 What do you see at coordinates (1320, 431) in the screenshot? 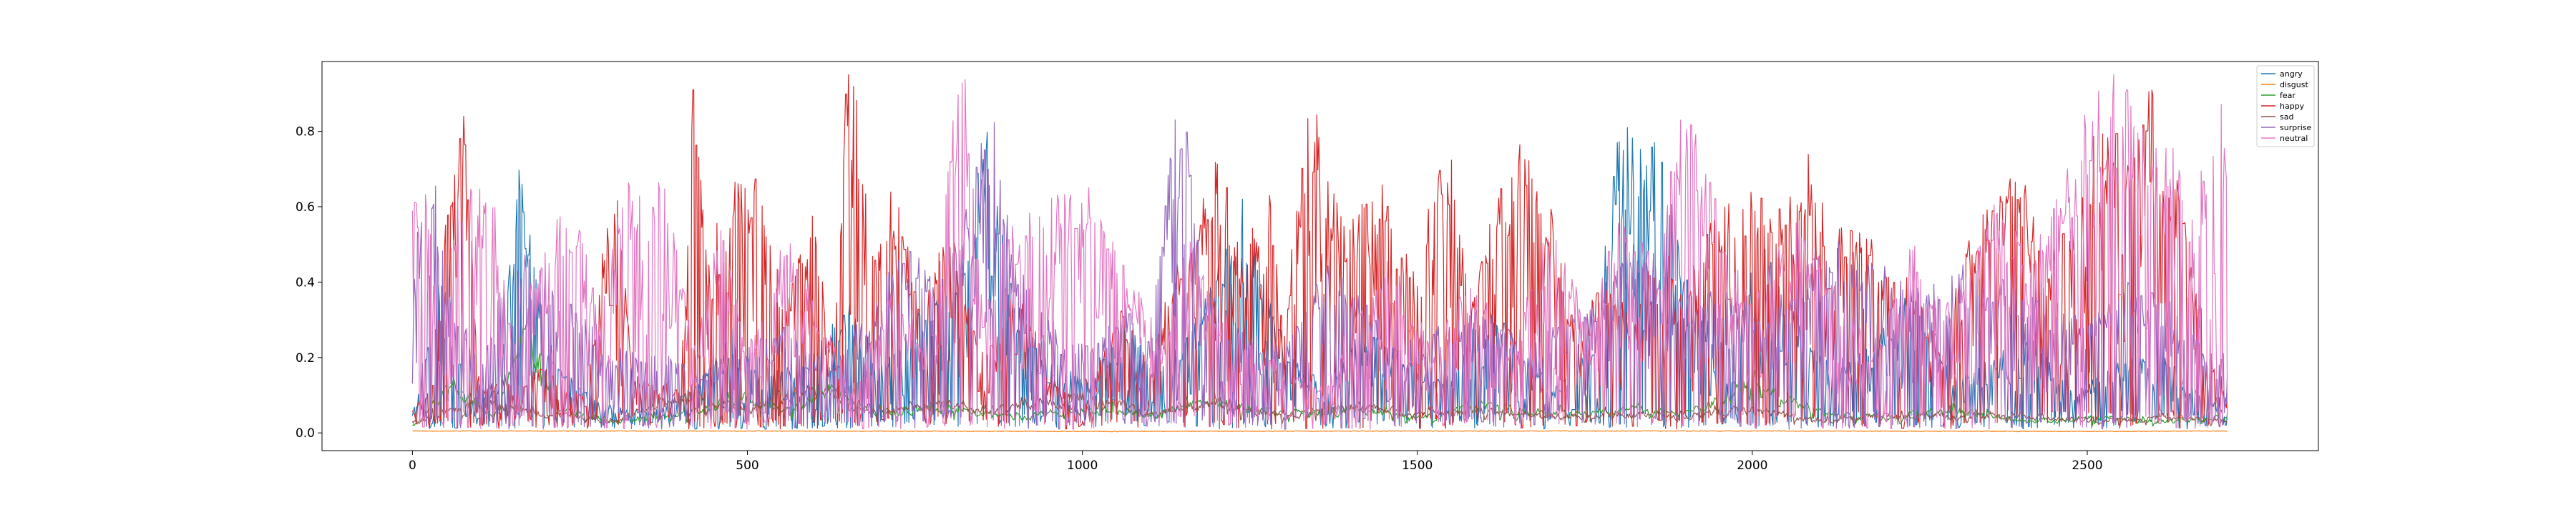
I see `series-line-disgust` at bounding box center [1320, 431].